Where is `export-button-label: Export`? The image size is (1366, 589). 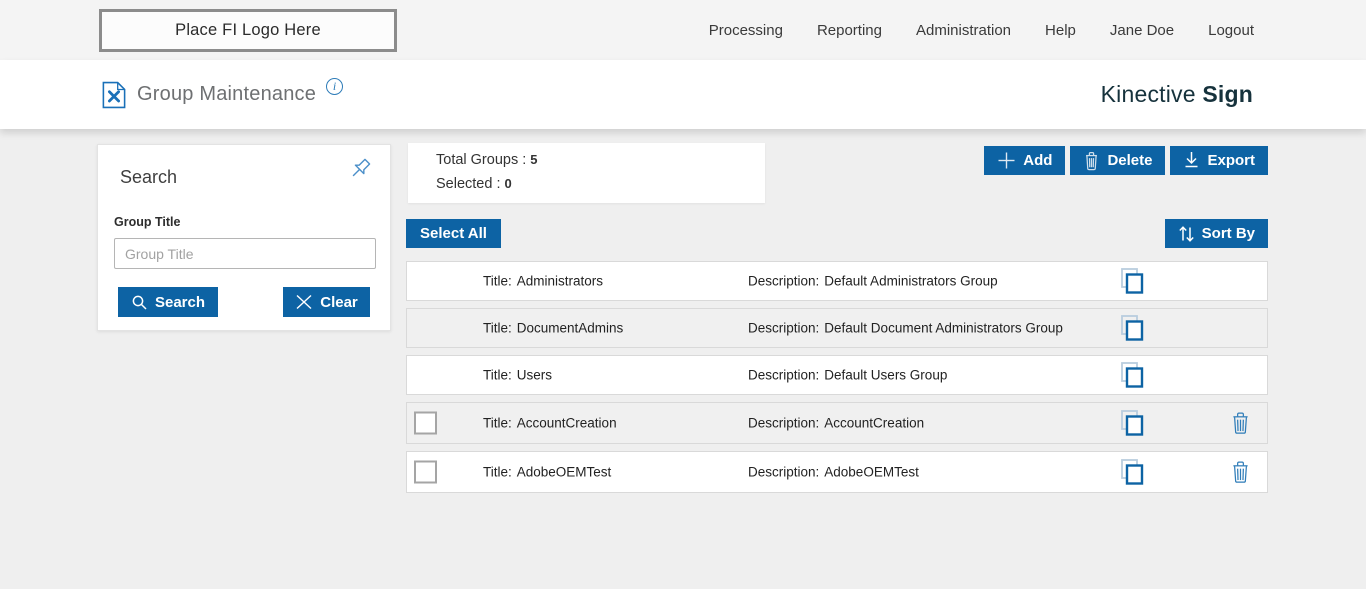 export-button-label: Export is located at coordinates (1231, 160).